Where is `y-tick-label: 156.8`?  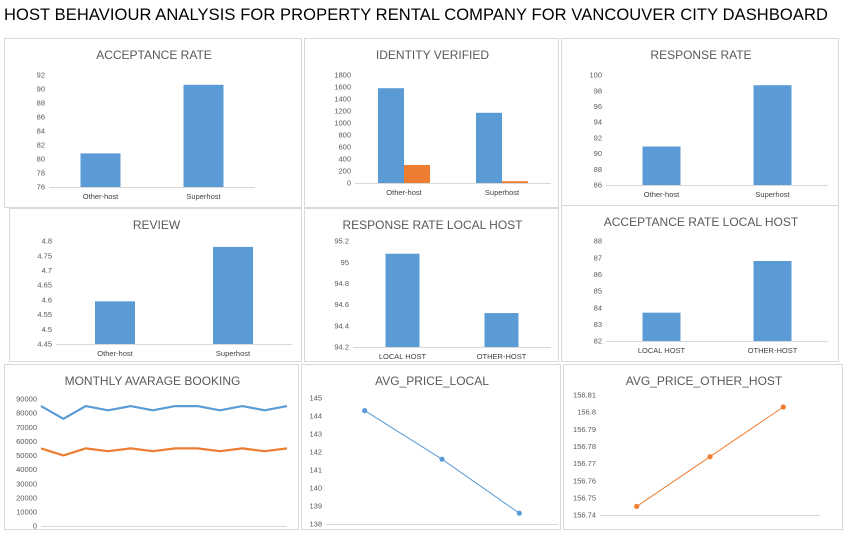
y-tick-label: 156.8 is located at coordinates (586, 412).